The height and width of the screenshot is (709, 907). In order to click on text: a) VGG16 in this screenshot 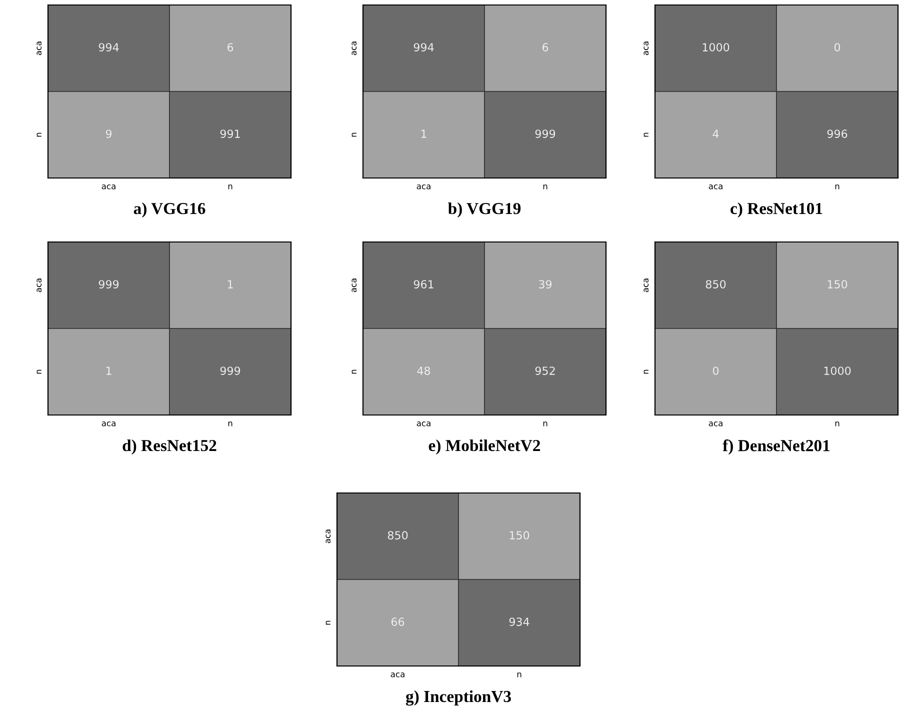, I will do `click(170, 210)`.